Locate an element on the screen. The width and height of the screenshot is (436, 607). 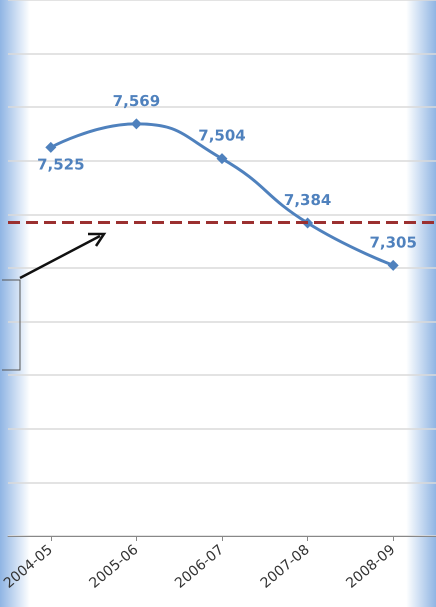
data-label: 7,504 is located at coordinates (222, 135).